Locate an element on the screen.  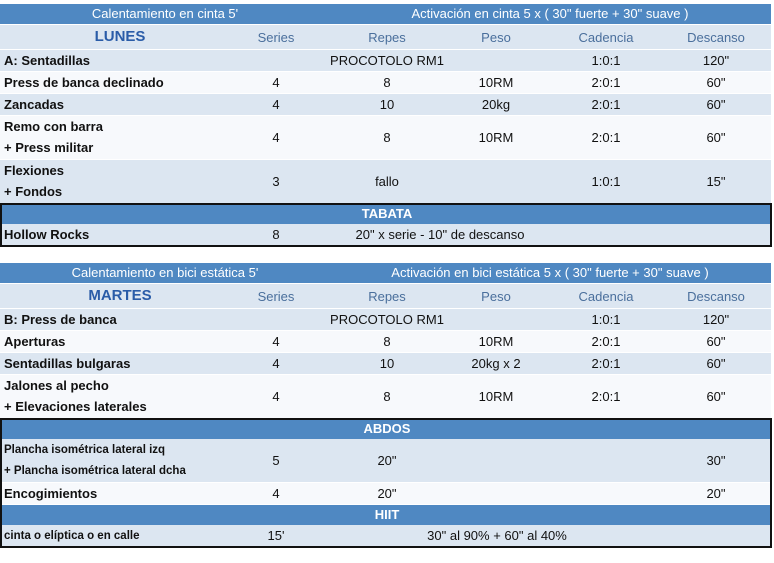
series-cell: 5 is located at coordinates (276, 460).